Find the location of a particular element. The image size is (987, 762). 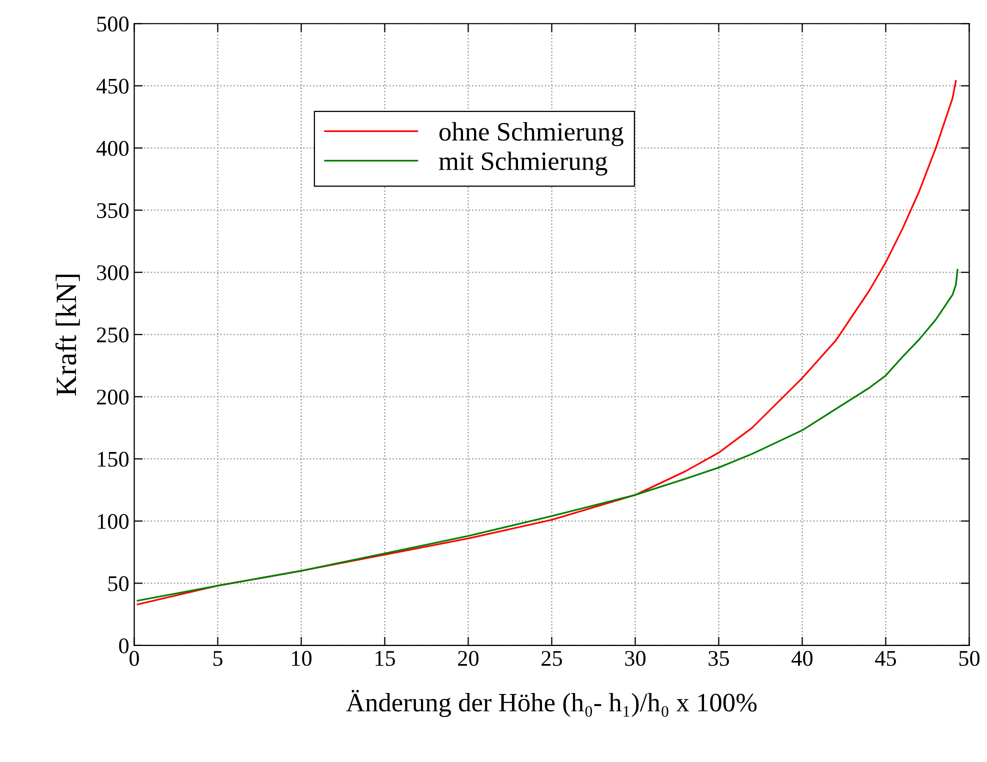

y-tick-label: 300 is located at coordinates (113, 272).